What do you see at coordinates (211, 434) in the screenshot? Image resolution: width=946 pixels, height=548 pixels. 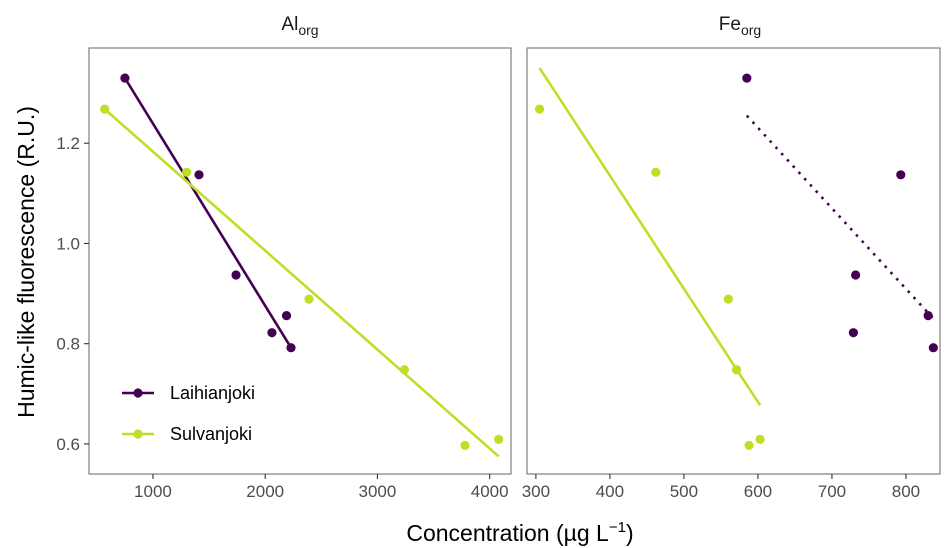 I see `legend-label-sulvanjoki: Sulvanjoki` at bounding box center [211, 434].